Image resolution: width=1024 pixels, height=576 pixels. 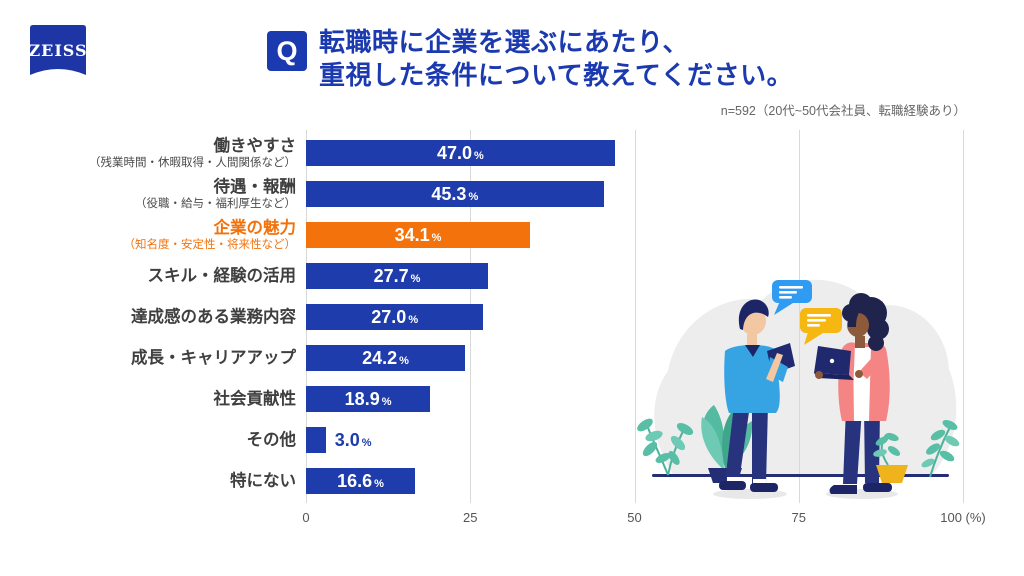 I want to click on bar-value-label: 27.0%, so click(x=395, y=316).